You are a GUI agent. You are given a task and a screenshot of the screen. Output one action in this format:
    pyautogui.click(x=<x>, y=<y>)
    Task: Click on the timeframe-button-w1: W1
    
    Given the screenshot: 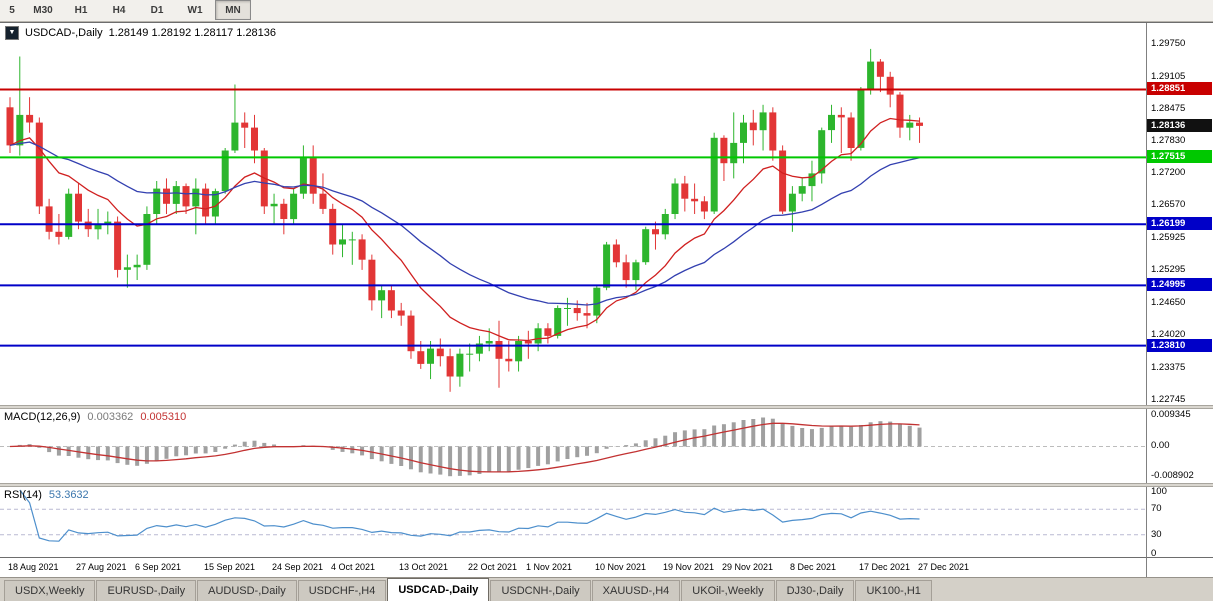 What is the action you would take?
    pyautogui.click(x=195, y=10)
    